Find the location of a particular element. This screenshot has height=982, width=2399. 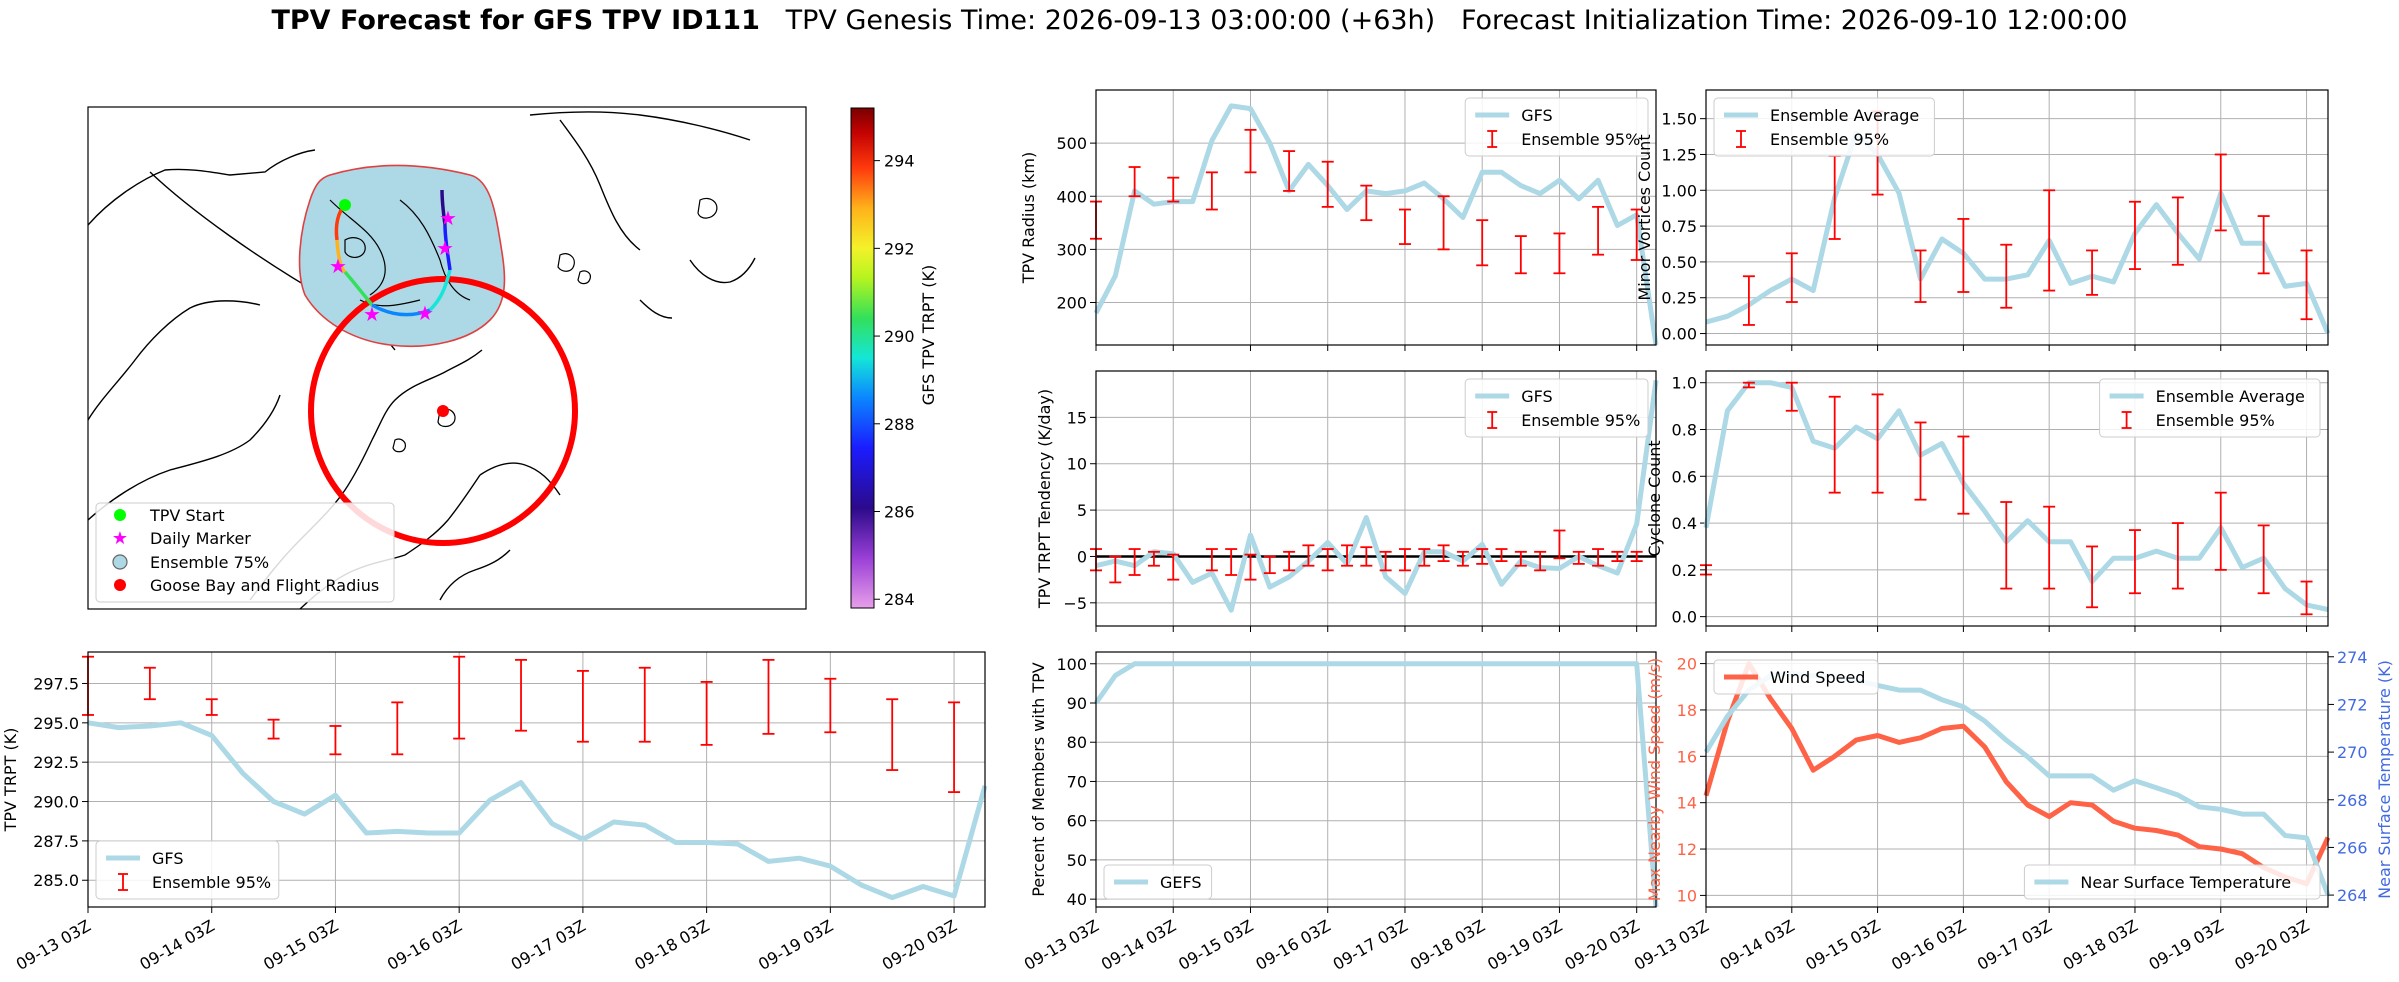

legend-label: Ensemble Average is located at coordinates (2230, 396).